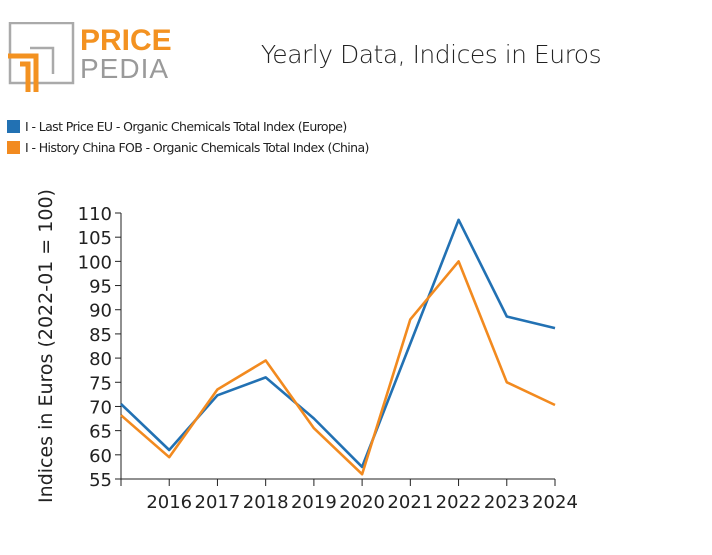 The width and height of the screenshot is (712, 555). Describe the element at coordinates (95, 262) in the screenshot. I see `y-tick-label: 100` at that location.